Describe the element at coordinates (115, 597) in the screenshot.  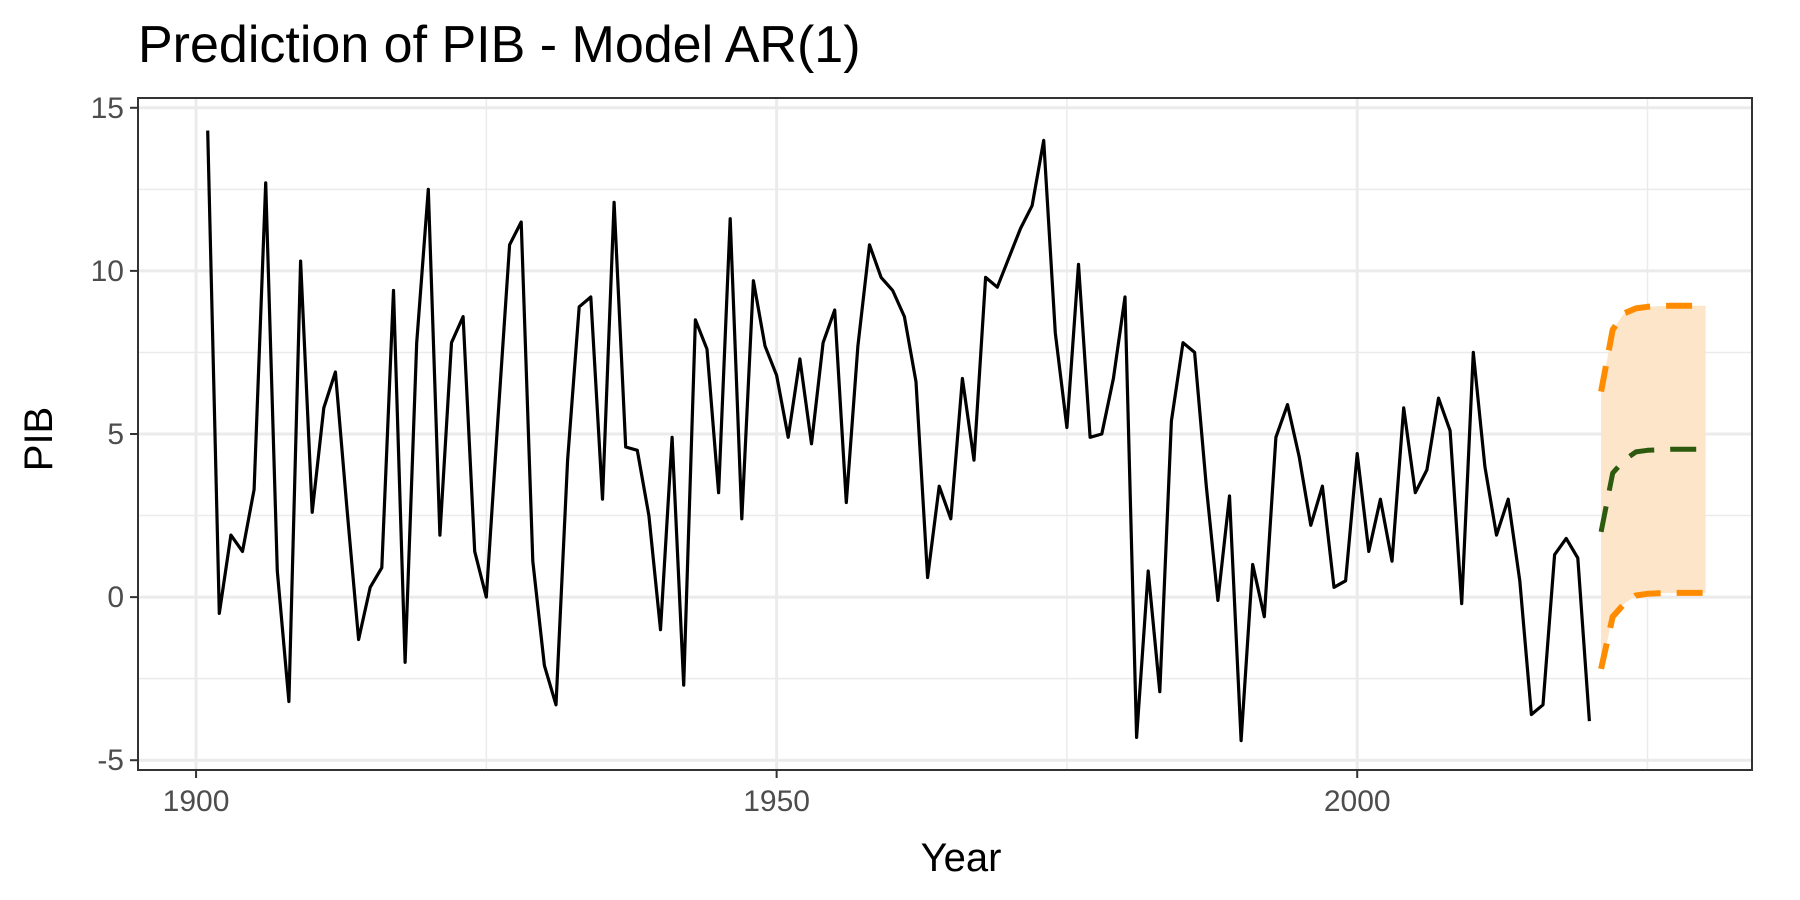
I see `y-tick-label: 0` at that location.